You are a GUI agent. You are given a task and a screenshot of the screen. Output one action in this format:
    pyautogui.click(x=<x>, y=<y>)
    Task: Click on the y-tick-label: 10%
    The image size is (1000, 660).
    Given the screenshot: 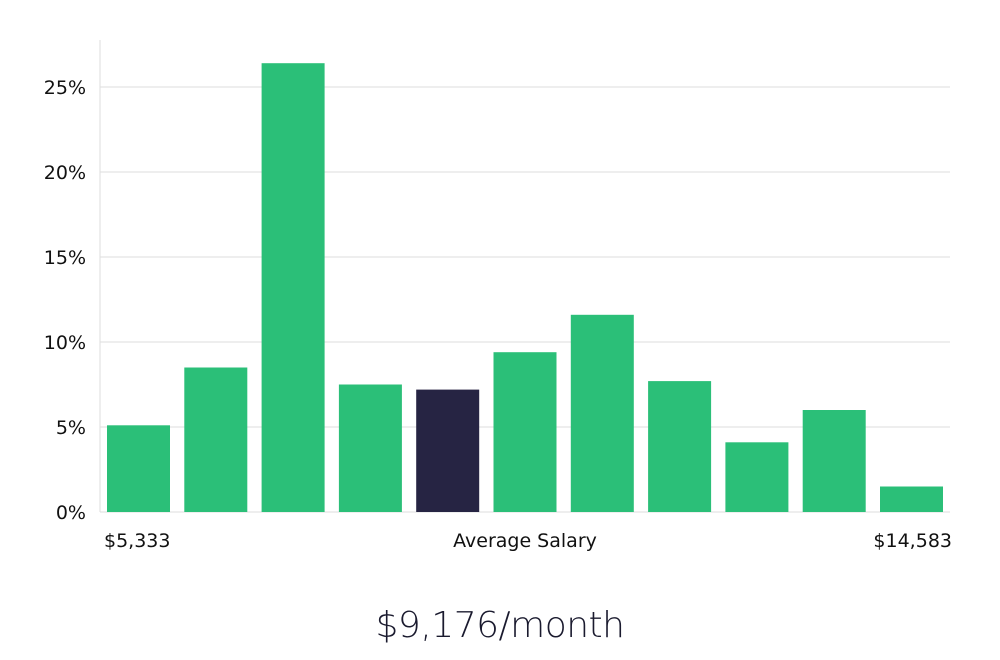 What is the action you would take?
    pyautogui.click(x=65, y=343)
    